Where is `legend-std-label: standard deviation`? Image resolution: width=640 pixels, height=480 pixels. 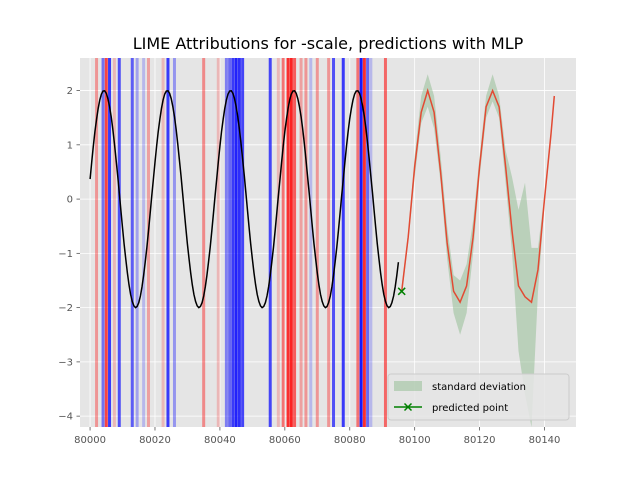 legend-std-label: standard deviation is located at coordinates (479, 387).